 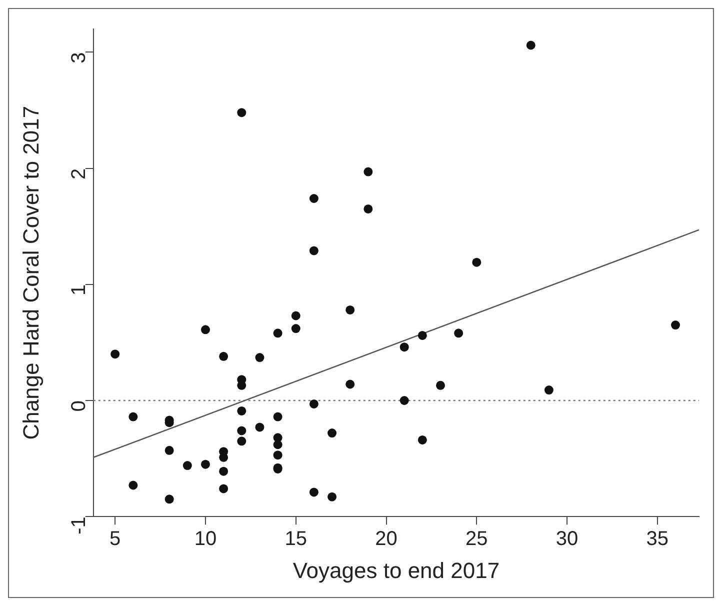 What do you see at coordinates (79, 174) in the screenshot?
I see `y-tick-label: 2` at bounding box center [79, 174].